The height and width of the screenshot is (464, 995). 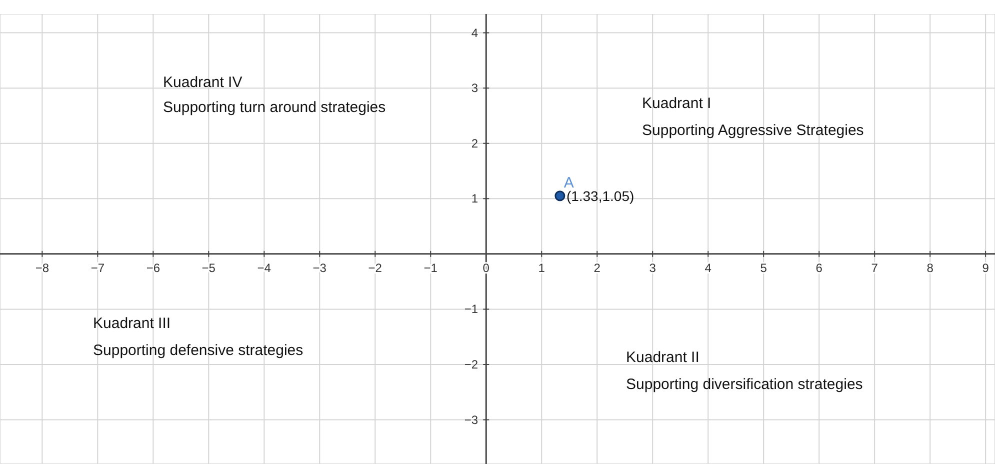 I want to click on x-tick-label: −6, so click(x=153, y=267).